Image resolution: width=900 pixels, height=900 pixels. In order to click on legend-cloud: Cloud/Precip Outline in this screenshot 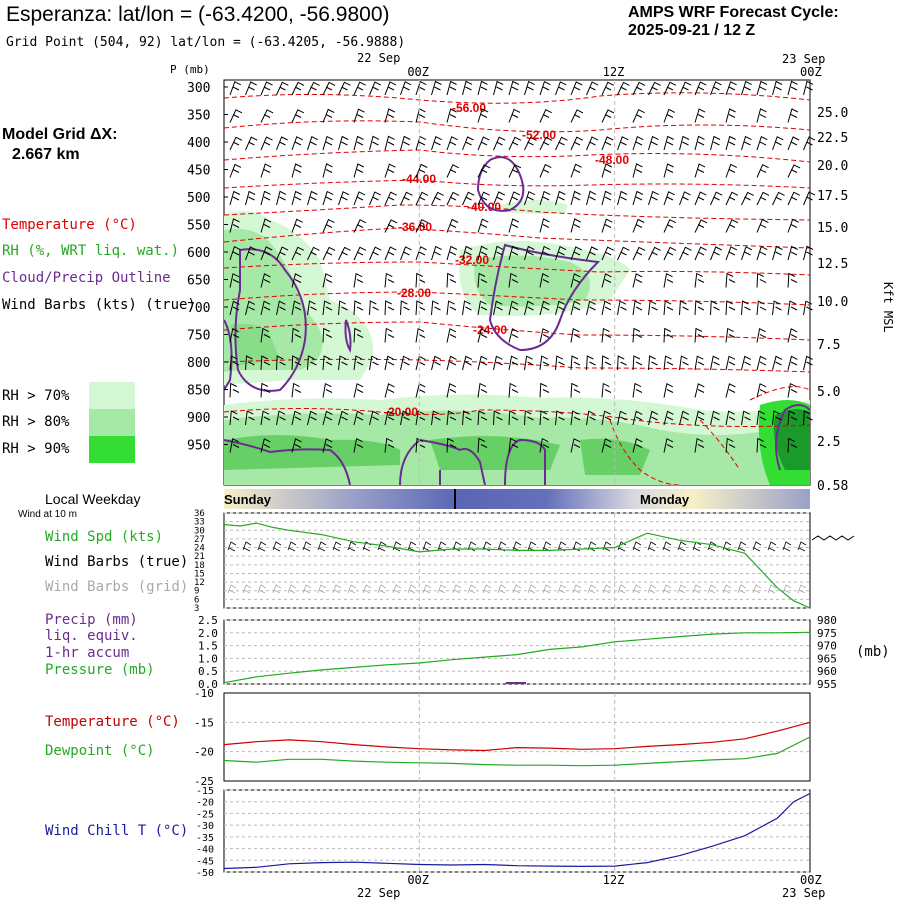, I will do `click(86, 278)`.